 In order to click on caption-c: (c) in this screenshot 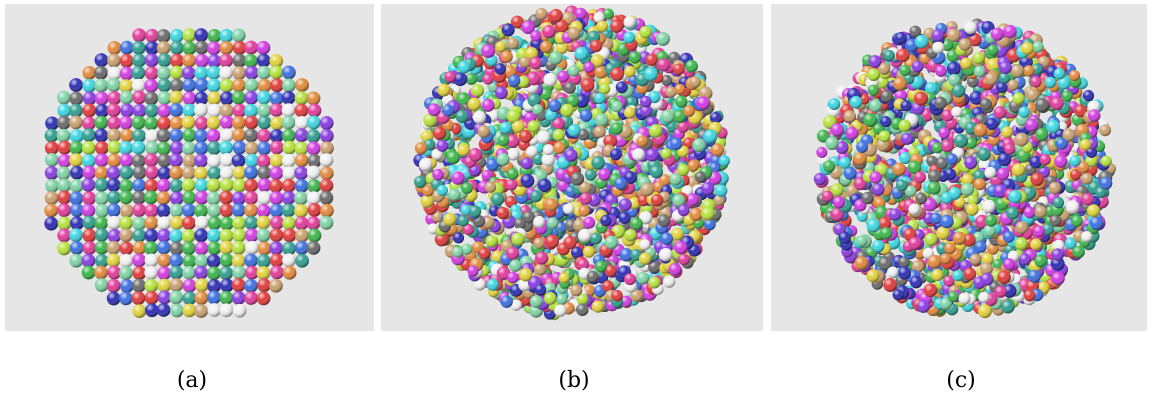, I will do `click(961, 380)`.